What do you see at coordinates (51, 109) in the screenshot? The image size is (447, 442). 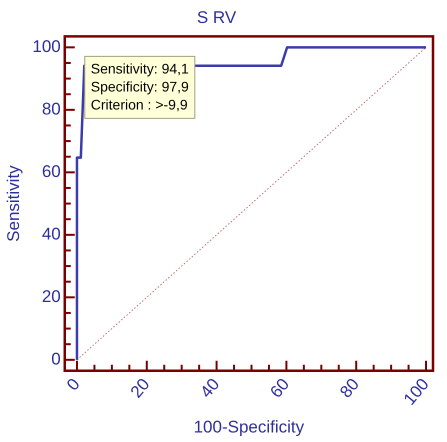 I see `y-tick-label: 80` at bounding box center [51, 109].